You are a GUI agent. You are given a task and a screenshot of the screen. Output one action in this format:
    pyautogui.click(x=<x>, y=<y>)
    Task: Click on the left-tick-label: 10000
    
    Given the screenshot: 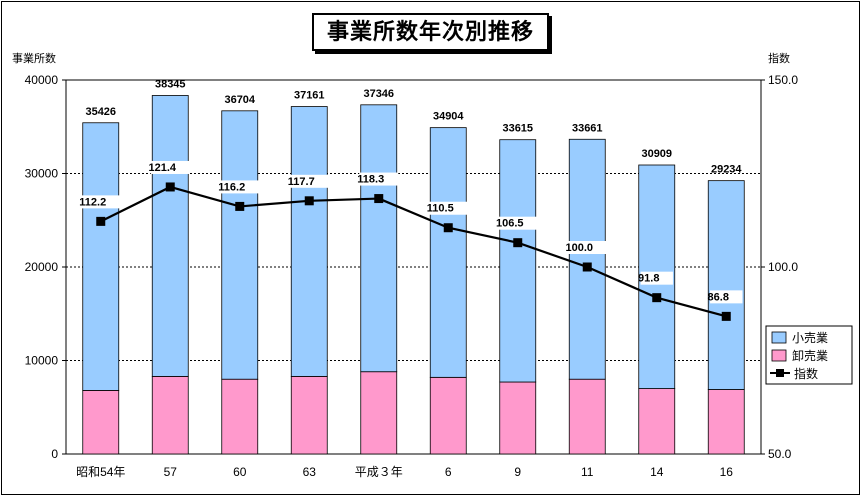 What is the action you would take?
    pyautogui.click(x=42, y=361)
    